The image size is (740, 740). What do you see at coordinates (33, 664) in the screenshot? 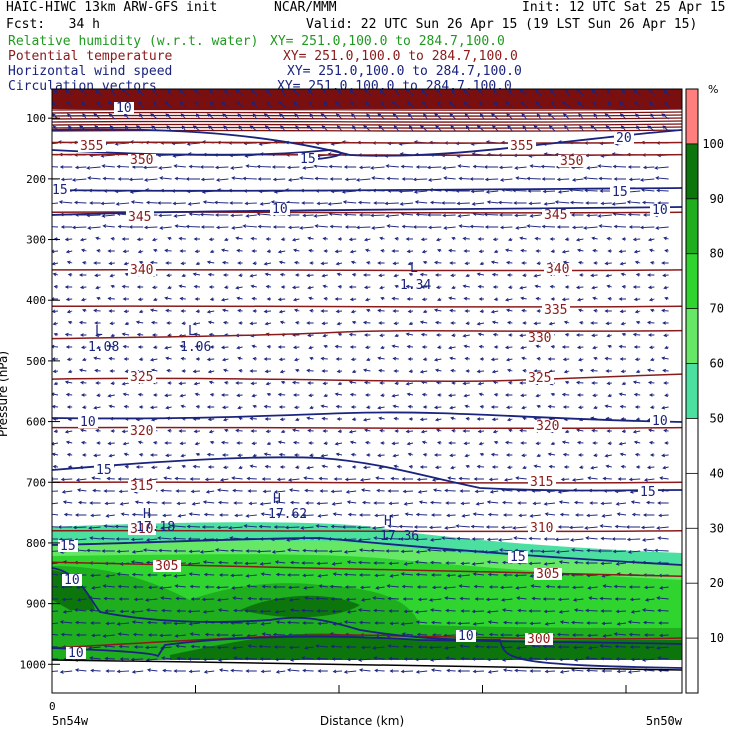
I see `y-tick-label: 1000` at bounding box center [33, 664].